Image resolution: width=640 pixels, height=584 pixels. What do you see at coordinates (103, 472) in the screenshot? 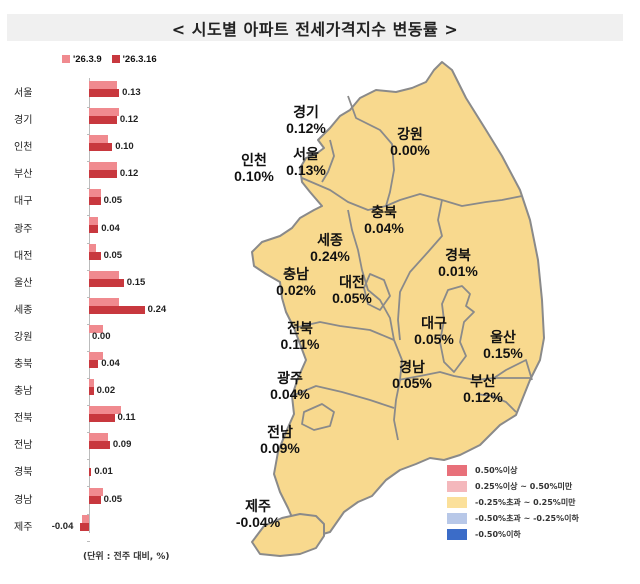
I see `data-label: 0.01` at bounding box center [103, 472].